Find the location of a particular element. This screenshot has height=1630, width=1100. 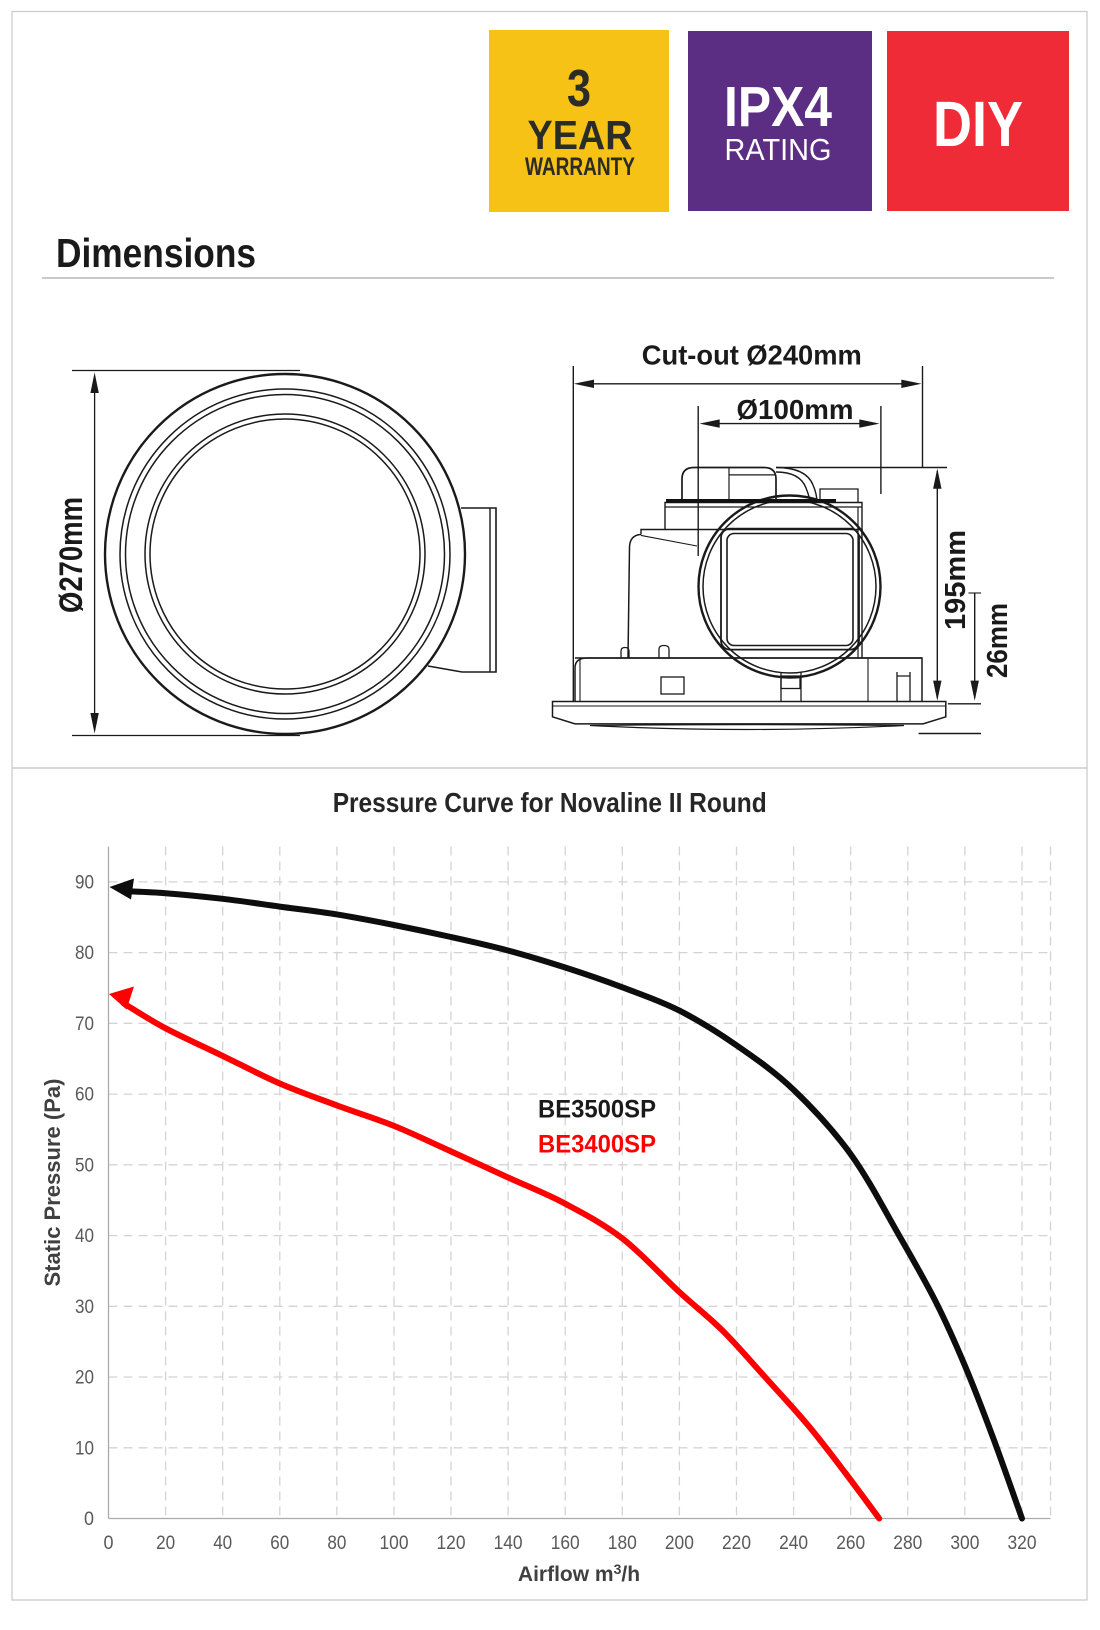

svg-text: Airflow m3/h is located at coordinates (579, 1573).